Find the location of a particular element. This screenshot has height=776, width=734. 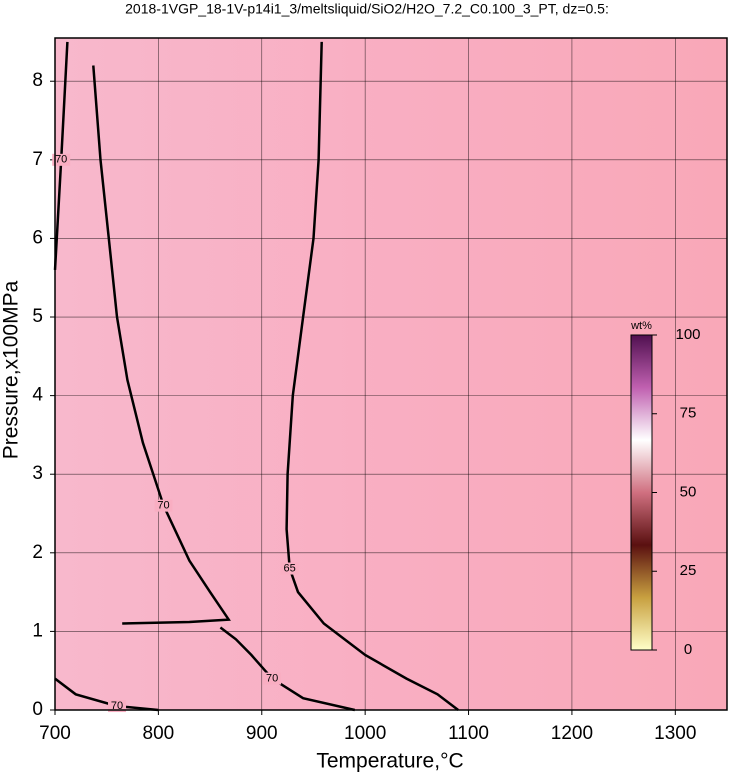

x-tick-label: 1300 is located at coordinates (675, 733).